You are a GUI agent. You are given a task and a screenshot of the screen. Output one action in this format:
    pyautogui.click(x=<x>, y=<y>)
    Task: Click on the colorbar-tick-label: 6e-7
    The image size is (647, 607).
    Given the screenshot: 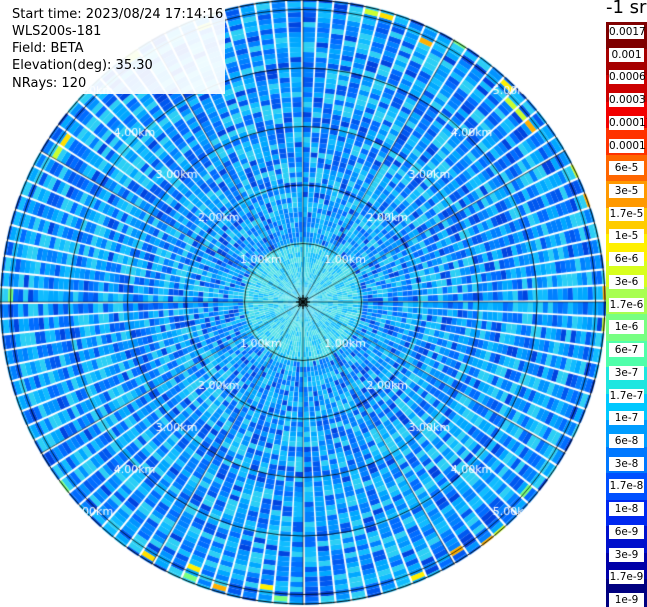 What is the action you would take?
    pyautogui.click(x=626, y=350)
    